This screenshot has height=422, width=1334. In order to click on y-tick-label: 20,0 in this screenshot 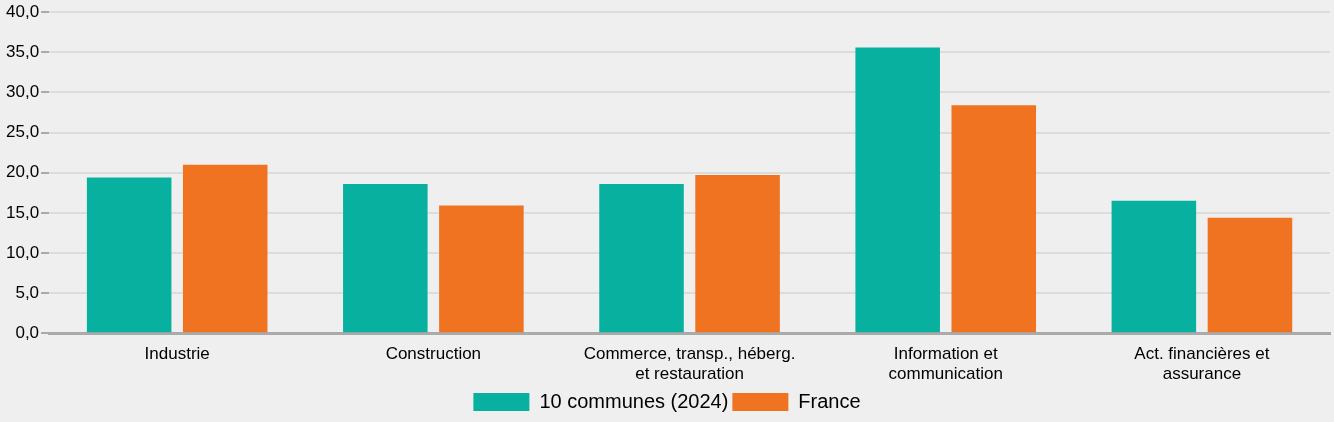, I will do `click(22, 172)`.